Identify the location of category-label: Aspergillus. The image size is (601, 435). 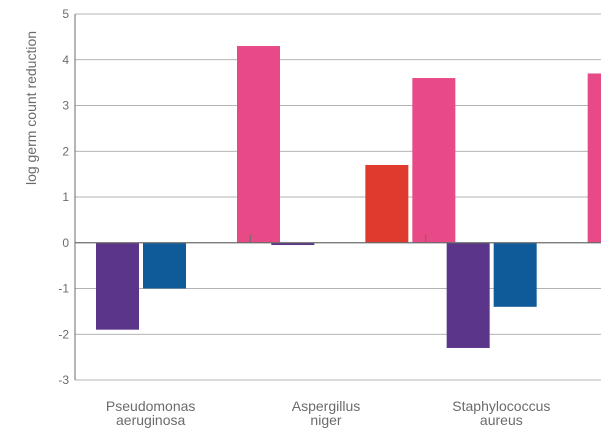
(326, 406).